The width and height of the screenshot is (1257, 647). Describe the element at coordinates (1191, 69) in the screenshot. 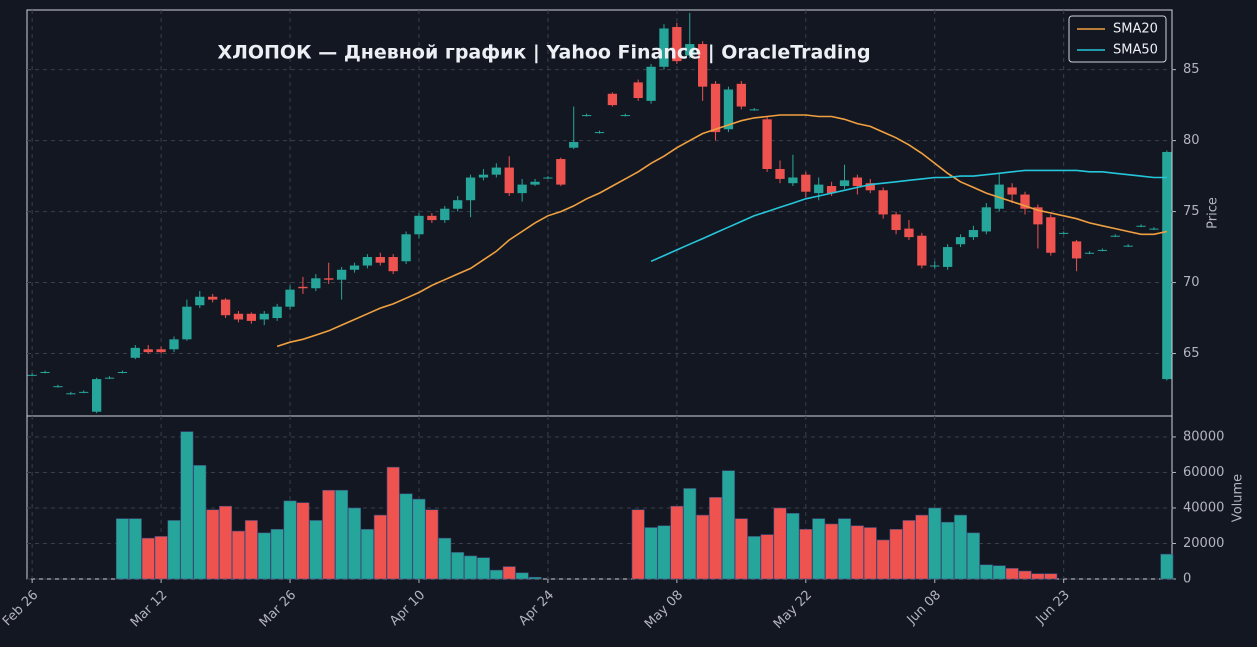

I see `y-tick-label: 85` at that location.